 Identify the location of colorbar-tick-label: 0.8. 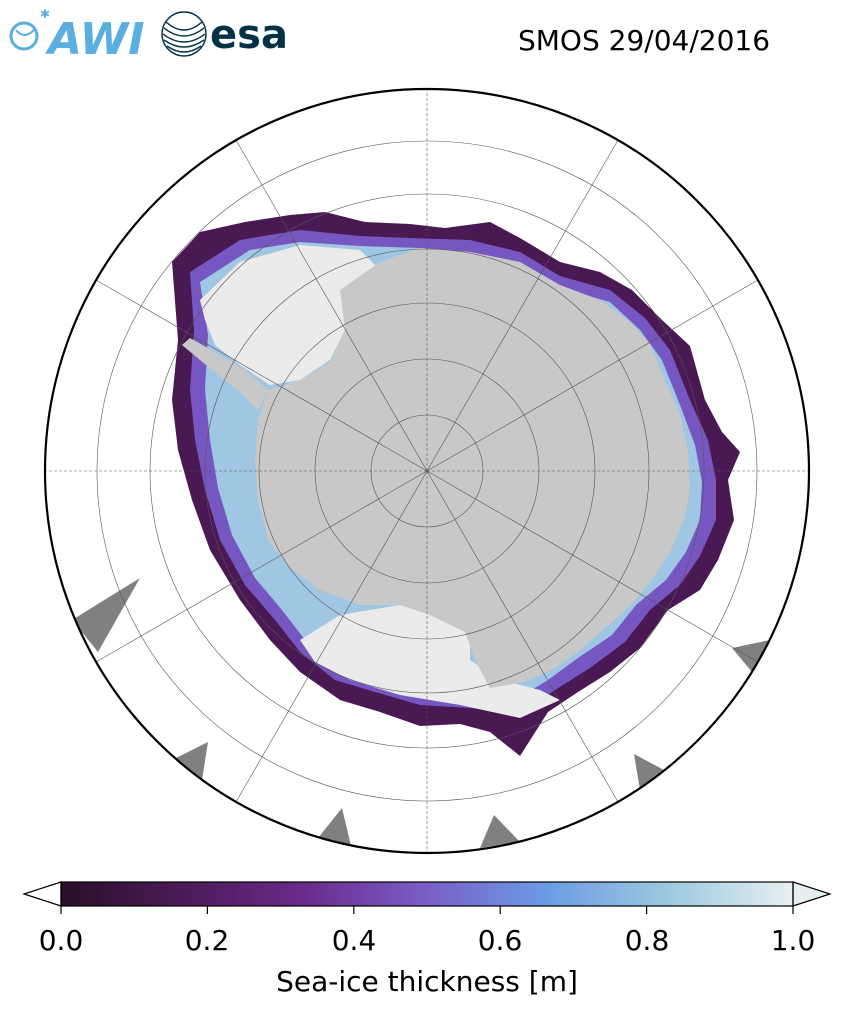
(647, 940).